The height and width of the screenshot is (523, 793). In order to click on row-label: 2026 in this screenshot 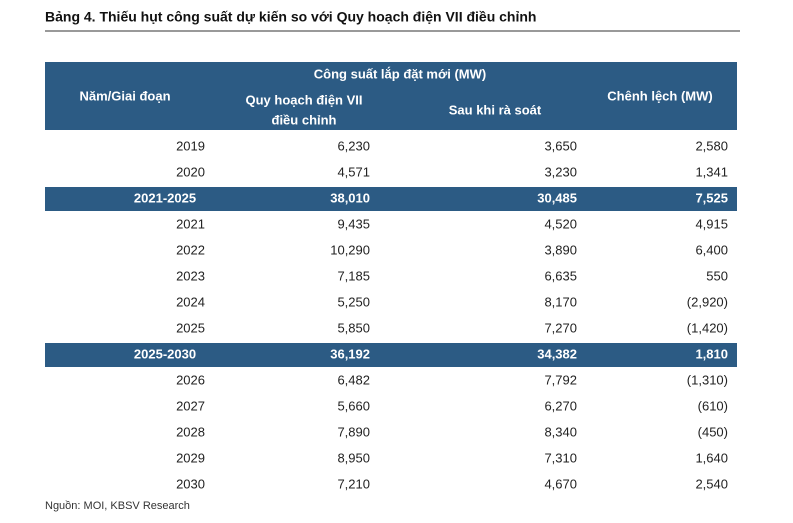, I will do `click(190, 379)`.